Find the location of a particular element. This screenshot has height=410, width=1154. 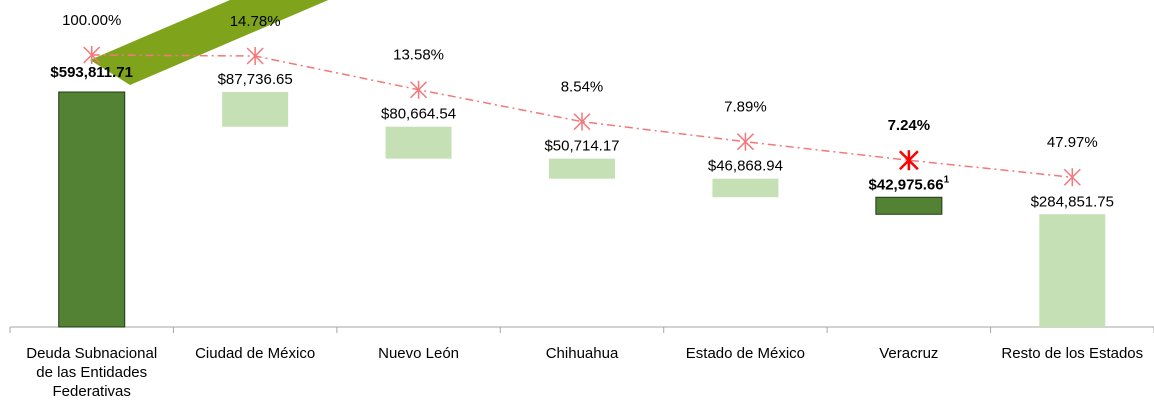

footnote: 1 is located at coordinates (947, 179).